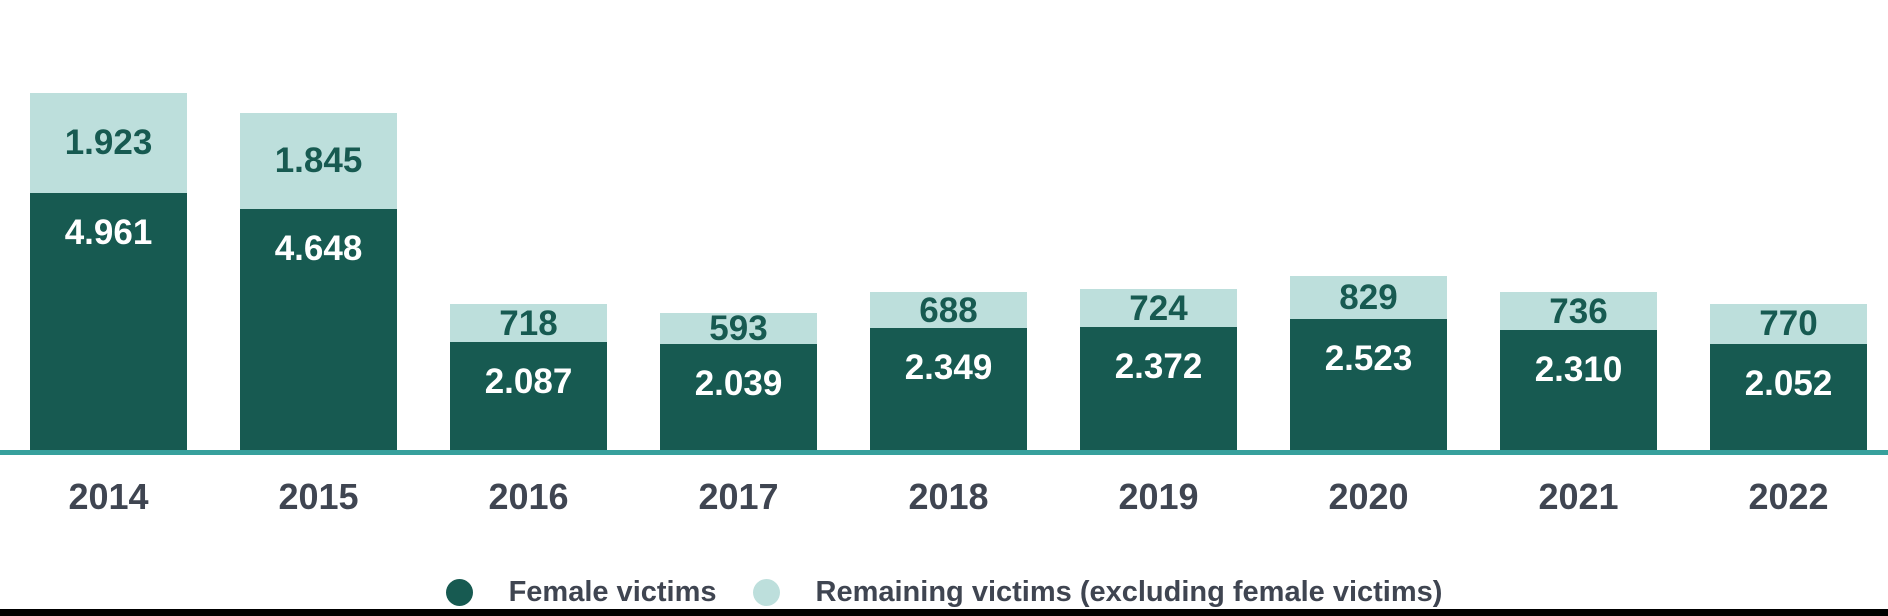 The height and width of the screenshot is (616, 1888). Describe the element at coordinates (612, 592) in the screenshot. I see `legend-label-female-victims: Female victims` at that location.